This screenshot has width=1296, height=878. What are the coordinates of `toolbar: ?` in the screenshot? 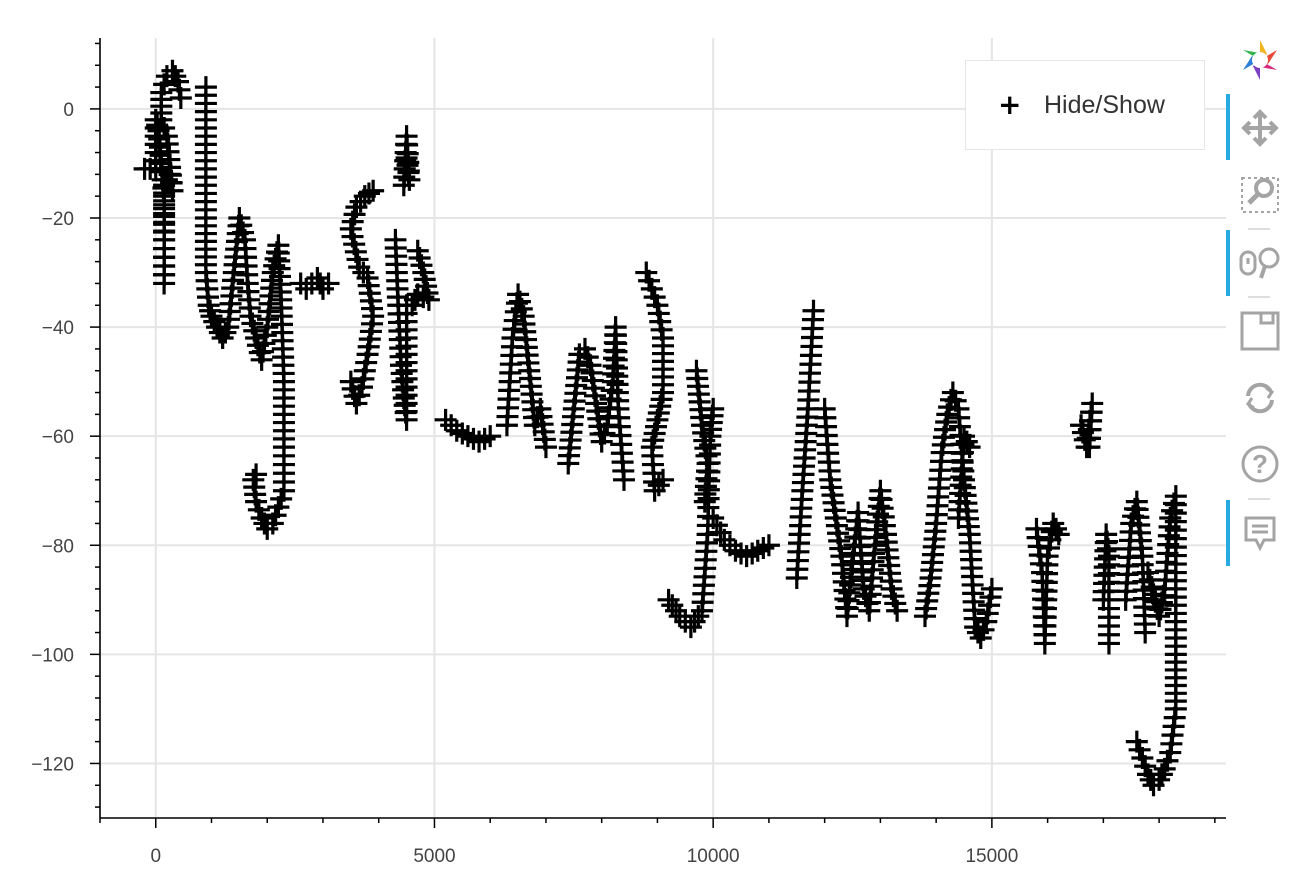 It's located at (1259, 310).